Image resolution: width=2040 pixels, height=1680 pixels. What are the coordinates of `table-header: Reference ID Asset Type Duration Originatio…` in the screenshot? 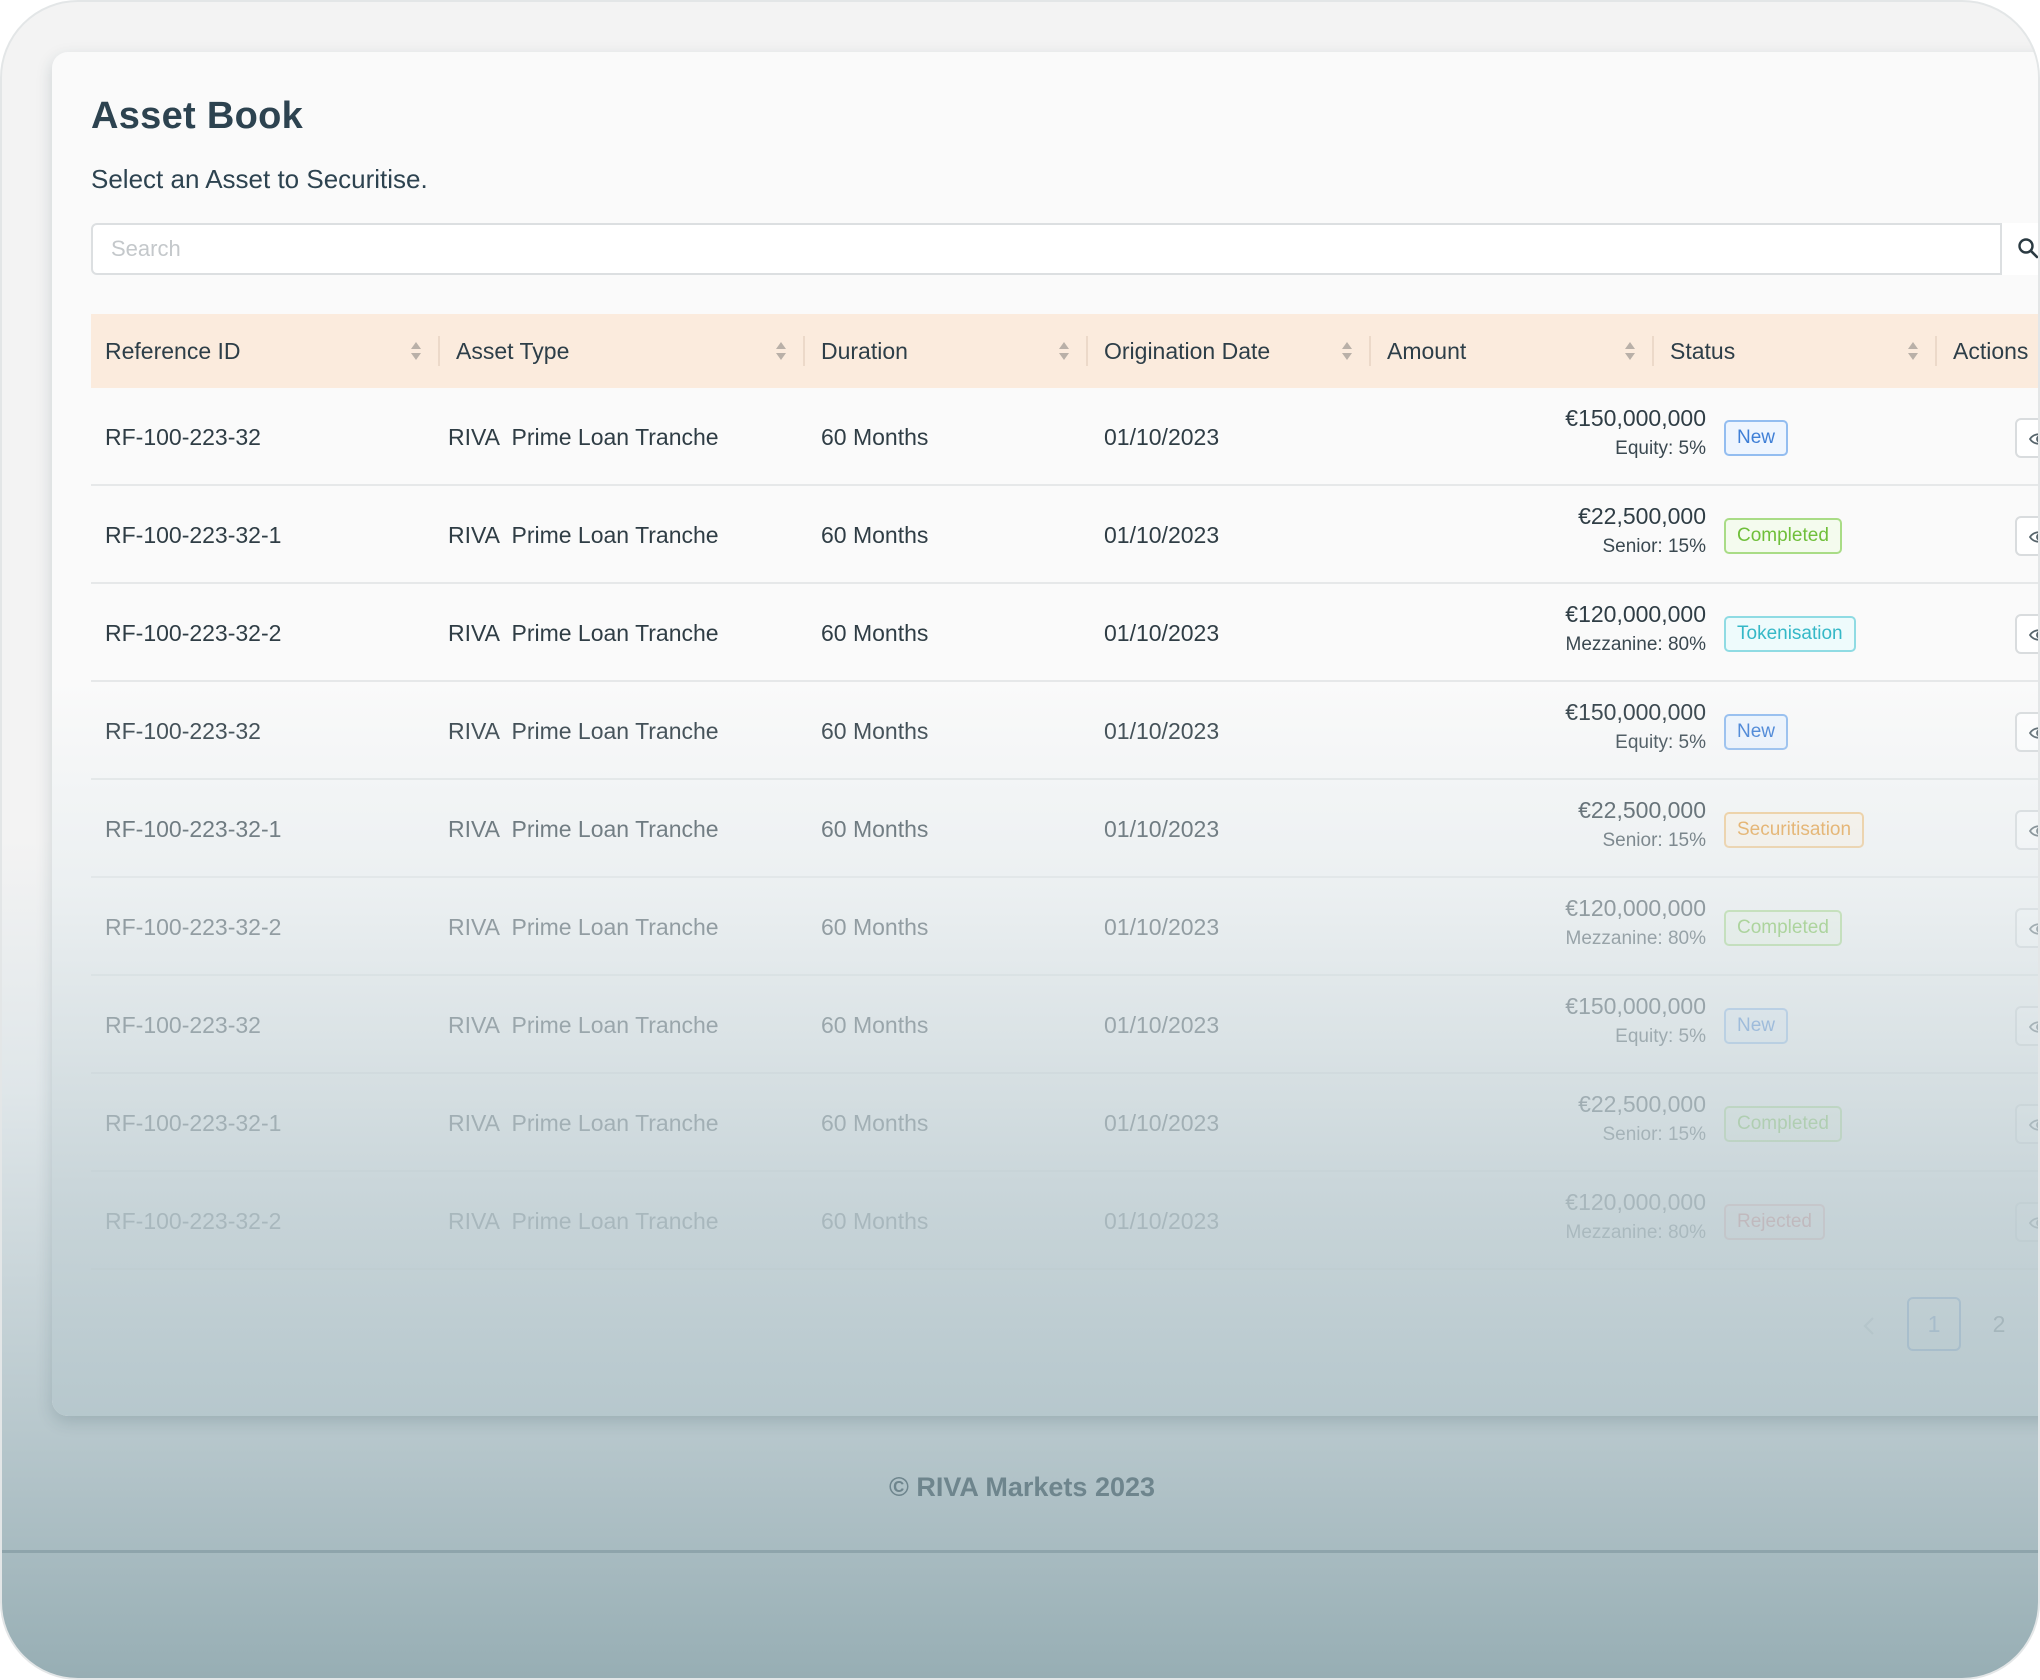 It's located at (1064, 351).